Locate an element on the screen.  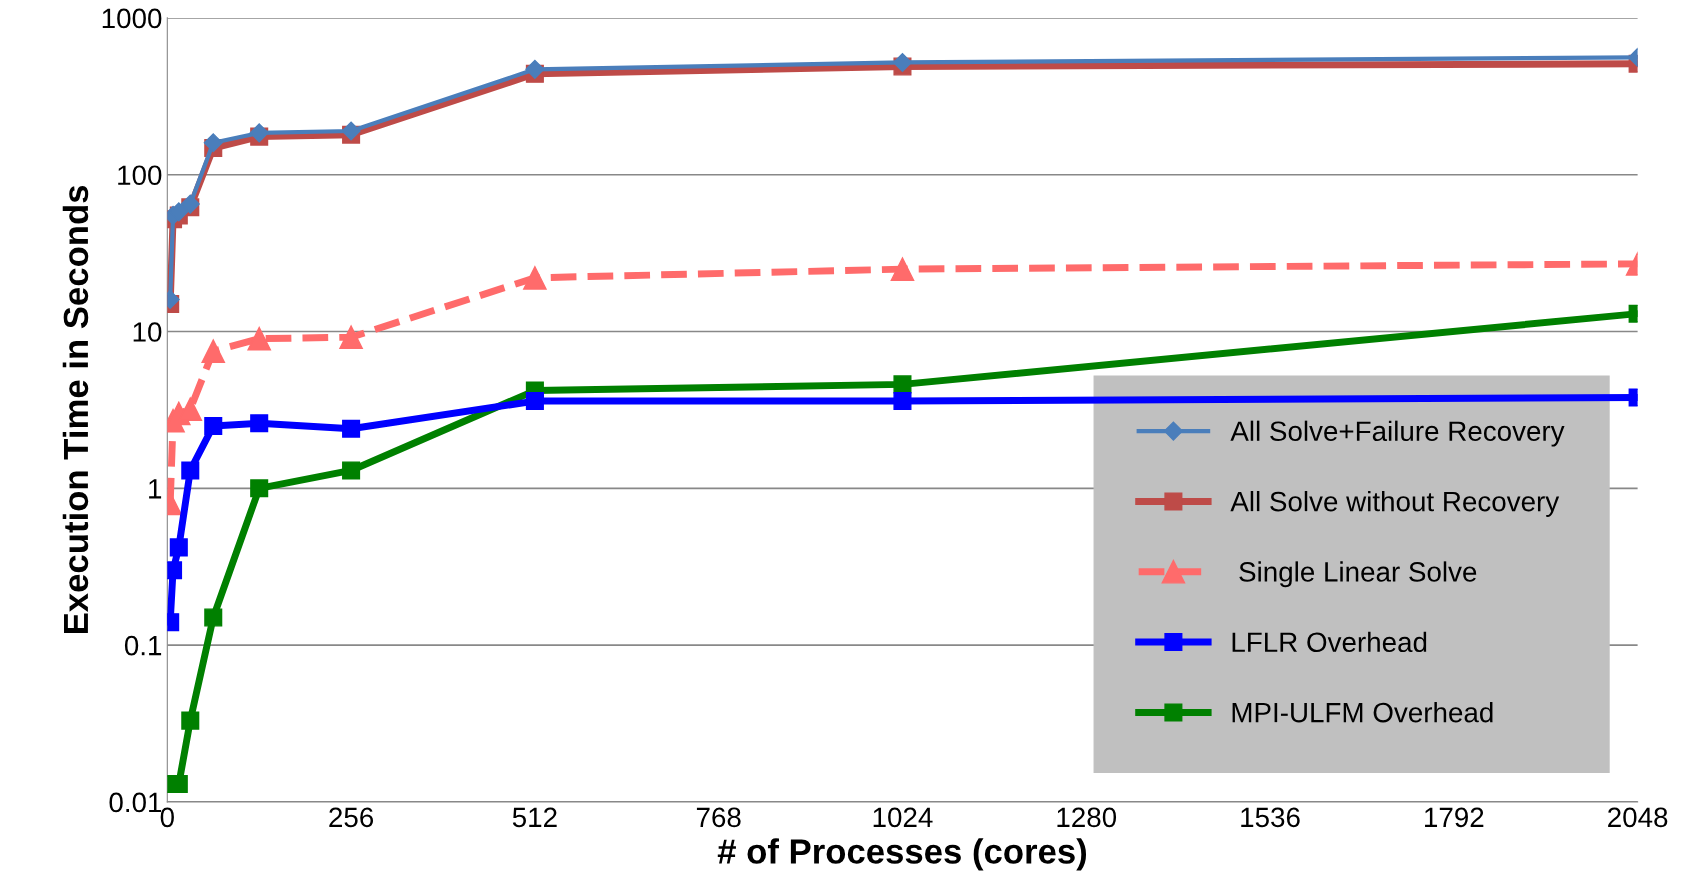
x-tick-label: 1280 is located at coordinates (1087, 817).